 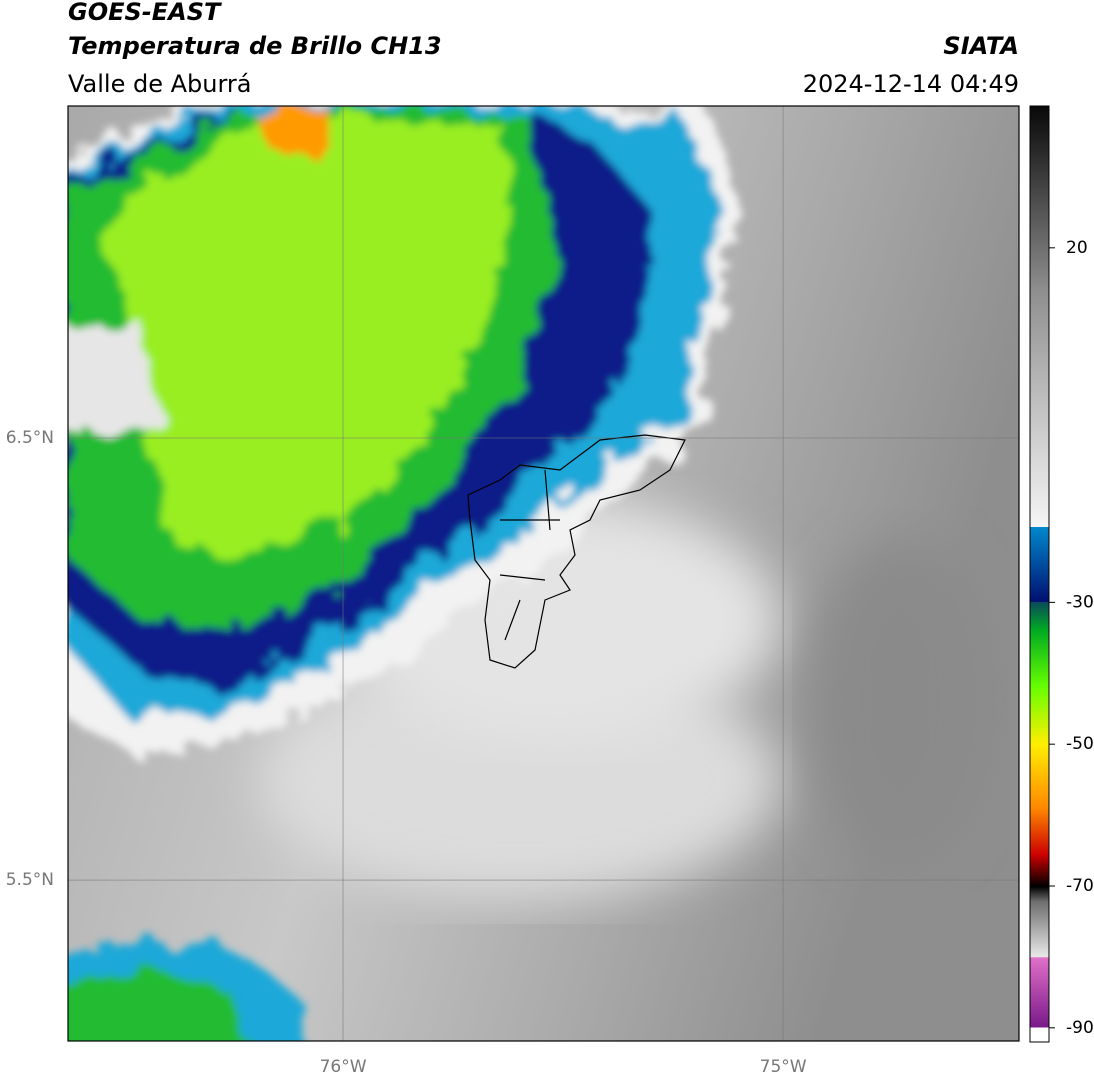 I want to click on datetime-label: 2024-12-14 04:49, so click(x=911, y=84).